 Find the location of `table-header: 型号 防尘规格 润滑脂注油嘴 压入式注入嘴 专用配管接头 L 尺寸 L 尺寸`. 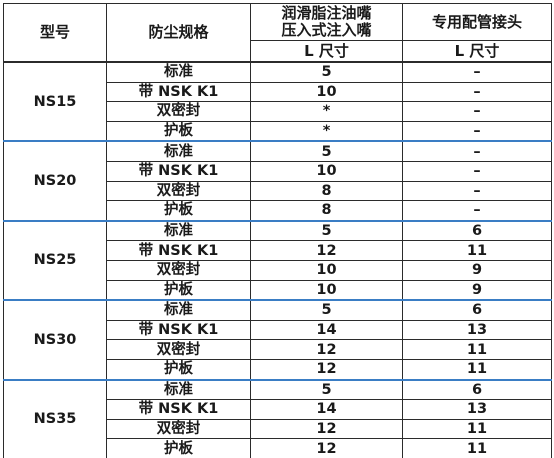

table-header: 型号 防尘规格 润滑脂注油嘴 压入式注入嘴 专用配管接头 L 尺寸 L 尺寸 is located at coordinates (277, 33).